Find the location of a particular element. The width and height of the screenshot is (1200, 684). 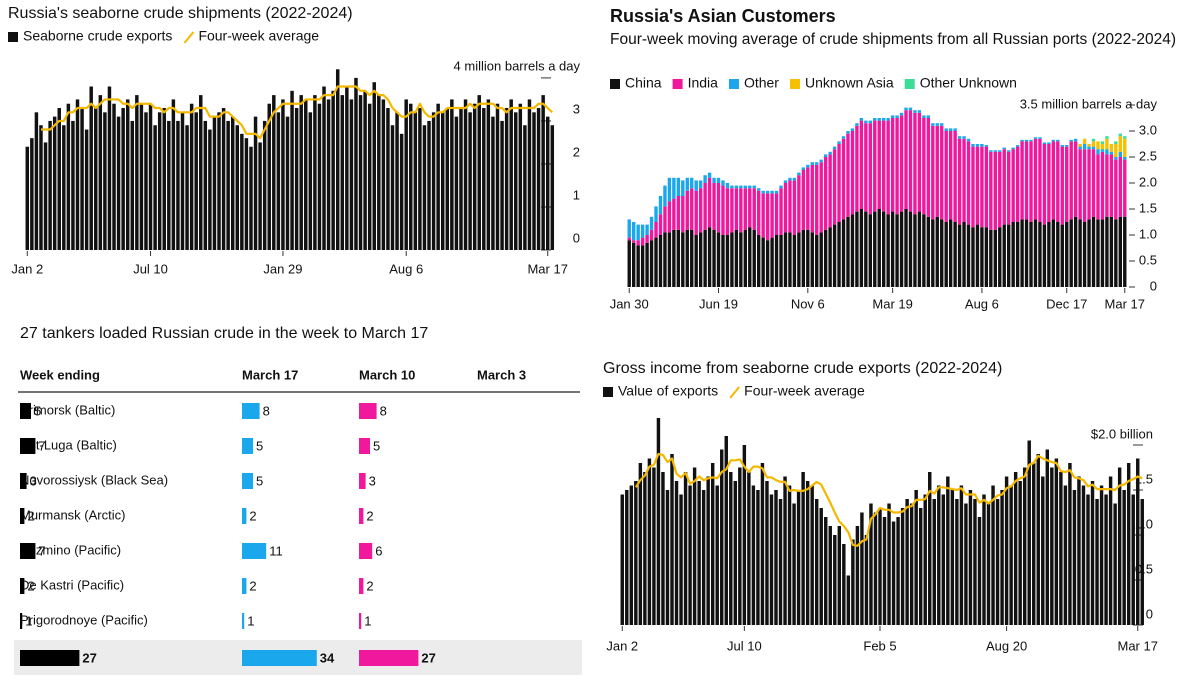

legend-label: China is located at coordinates (643, 83).